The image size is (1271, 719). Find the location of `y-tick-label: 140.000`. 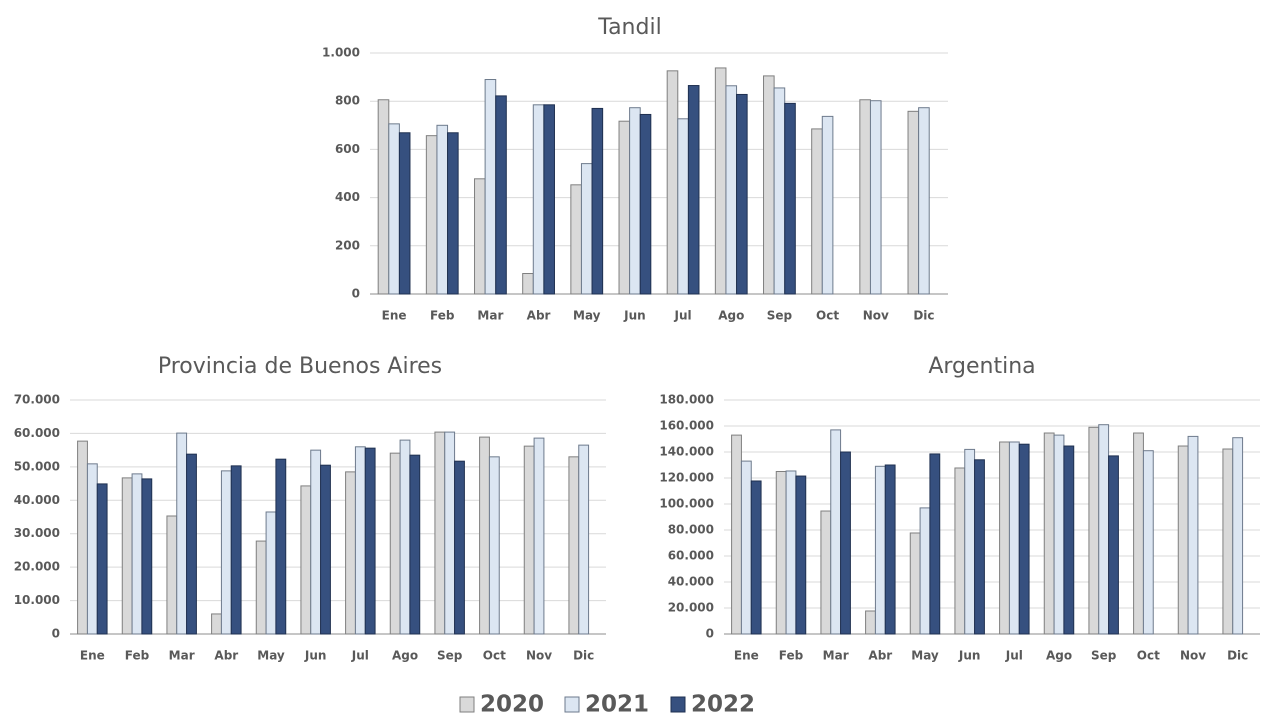

y-tick-label: 140.000 is located at coordinates (686, 452).